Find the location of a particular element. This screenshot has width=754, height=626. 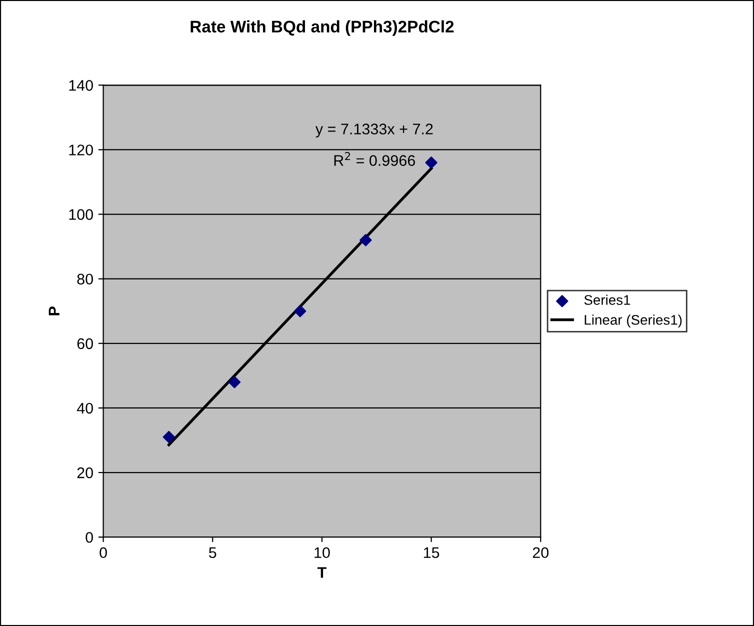

legend-label: Series1 is located at coordinates (607, 299).